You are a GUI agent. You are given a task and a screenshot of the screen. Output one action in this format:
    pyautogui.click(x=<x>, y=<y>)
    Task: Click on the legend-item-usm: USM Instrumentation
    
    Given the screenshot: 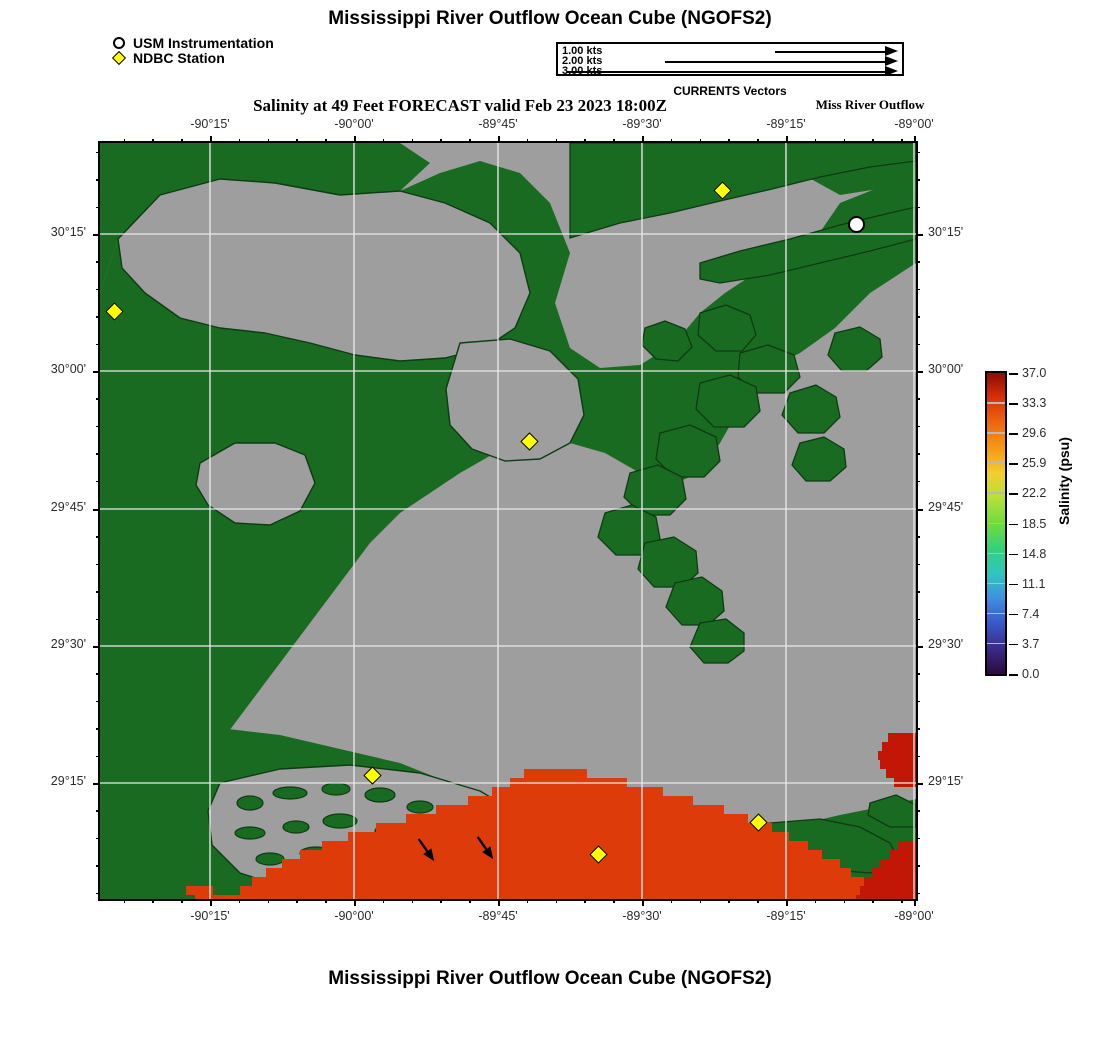 What is the action you would take?
    pyautogui.click(x=193, y=43)
    